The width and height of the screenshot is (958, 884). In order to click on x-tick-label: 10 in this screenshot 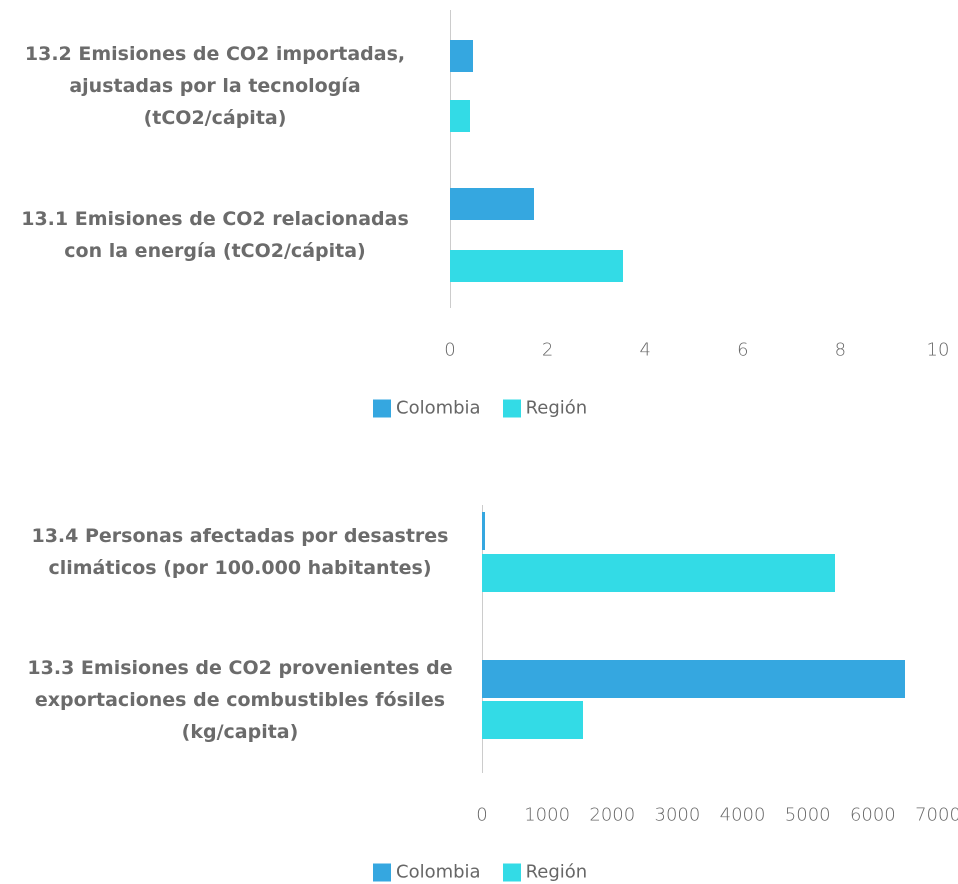, I will do `click(938, 350)`.